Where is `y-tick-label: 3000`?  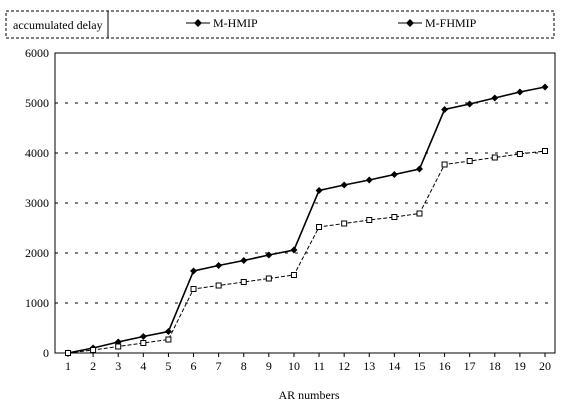 y-tick-label: 3000 is located at coordinates (37, 203).